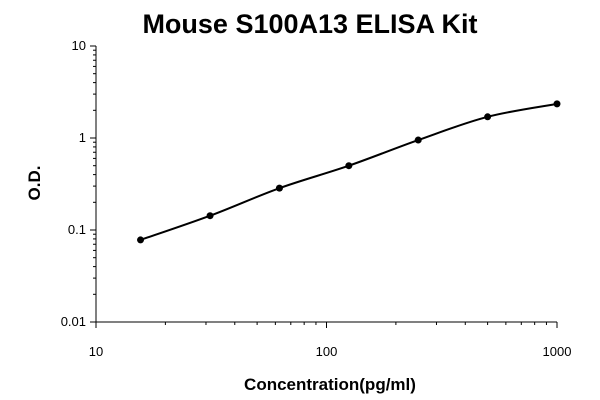  Describe the element at coordinates (79, 45) in the screenshot. I see `y-tick-label: 10` at that location.